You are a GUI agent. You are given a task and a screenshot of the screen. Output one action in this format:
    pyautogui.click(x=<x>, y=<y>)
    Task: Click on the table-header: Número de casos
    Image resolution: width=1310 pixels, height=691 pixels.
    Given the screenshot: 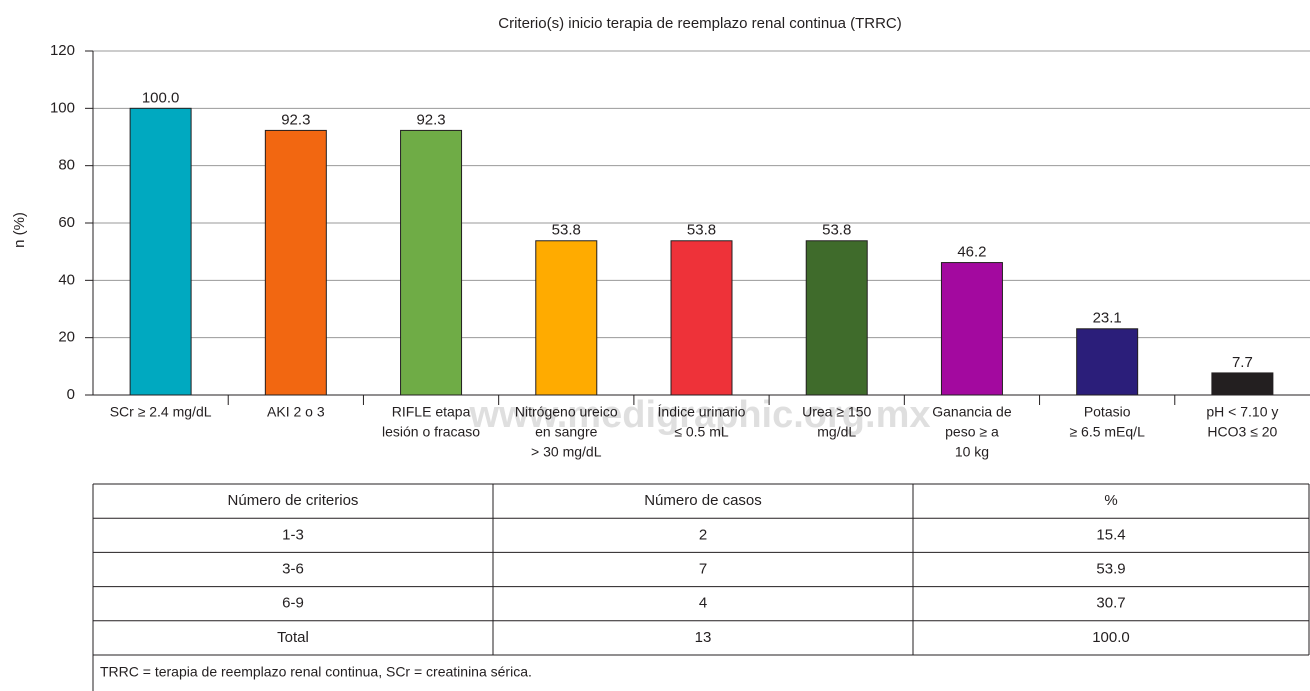 What is the action you would take?
    pyautogui.click(x=703, y=500)
    